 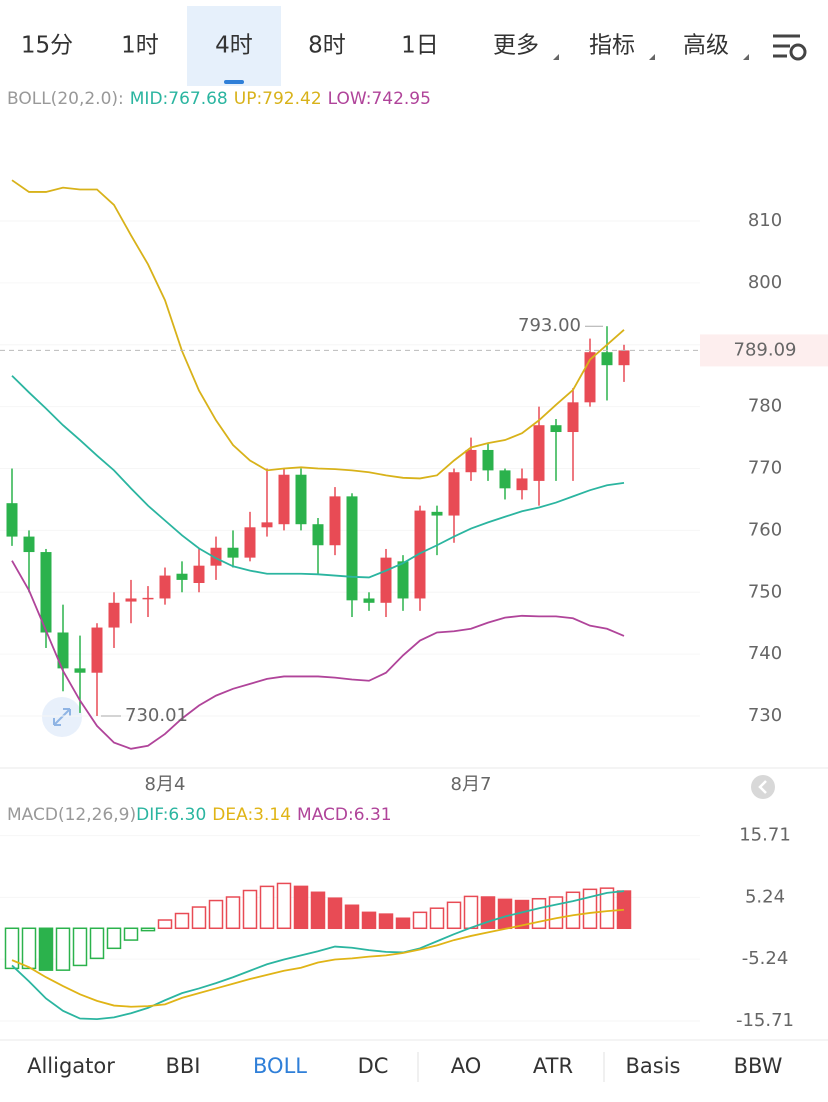 I want to click on indicator-tab: AO, so click(x=466, y=1066).